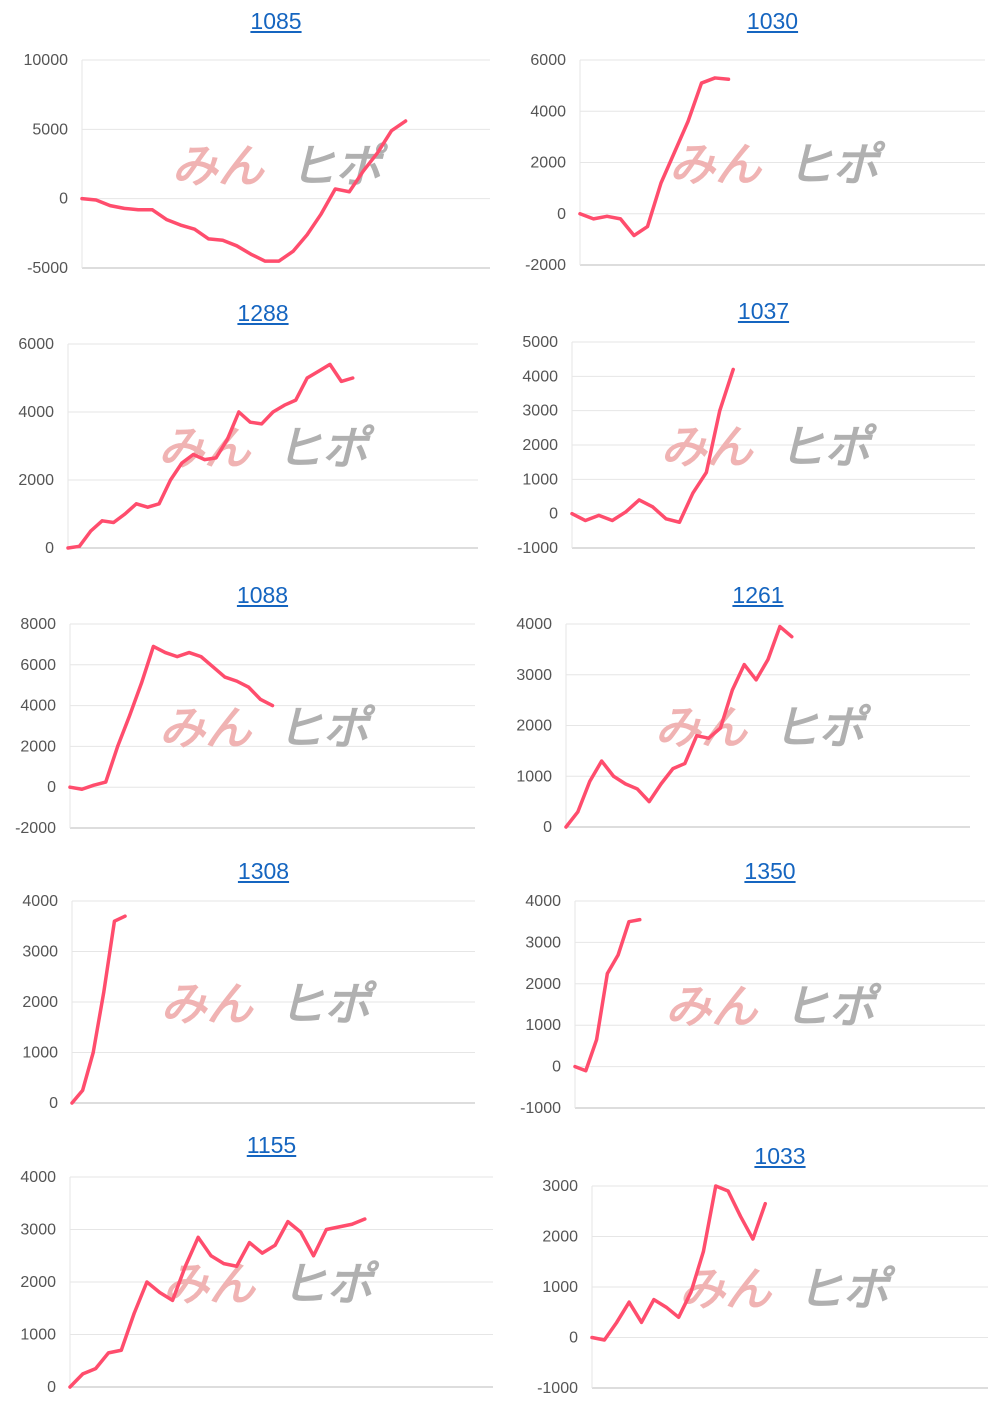  Describe the element at coordinates (271, 1145) in the screenshot. I see `chart-title-link: 1155` at that location.